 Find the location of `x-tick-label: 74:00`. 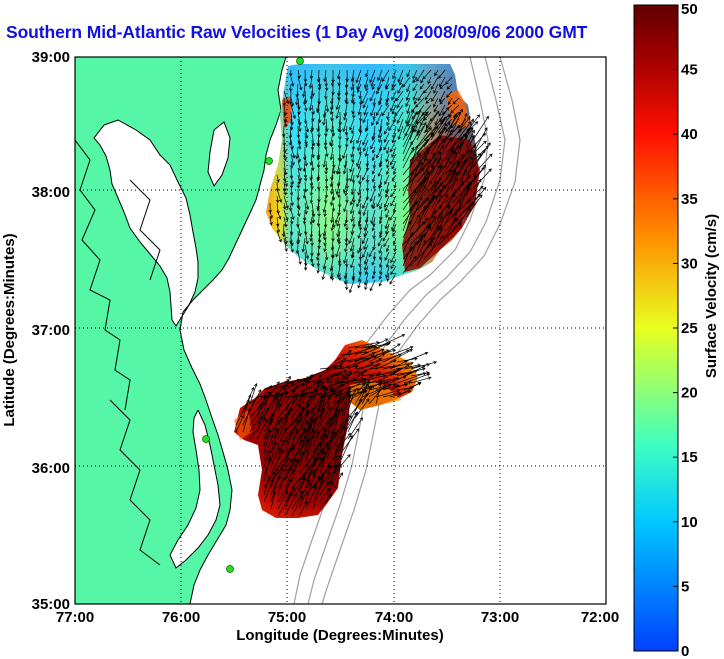

x-tick-label: 74:00 is located at coordinates (394, 617).